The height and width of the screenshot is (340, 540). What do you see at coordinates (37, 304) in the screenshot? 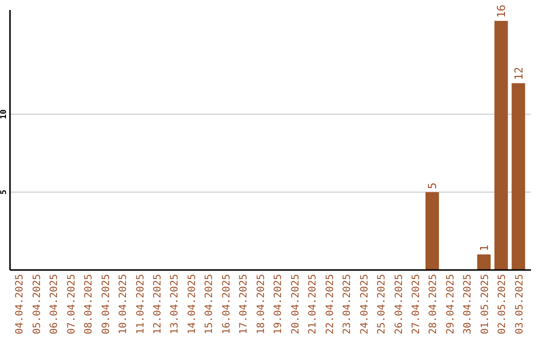
I see `x-tick-label: 05.04.2025` at bounding box center [37, 304].